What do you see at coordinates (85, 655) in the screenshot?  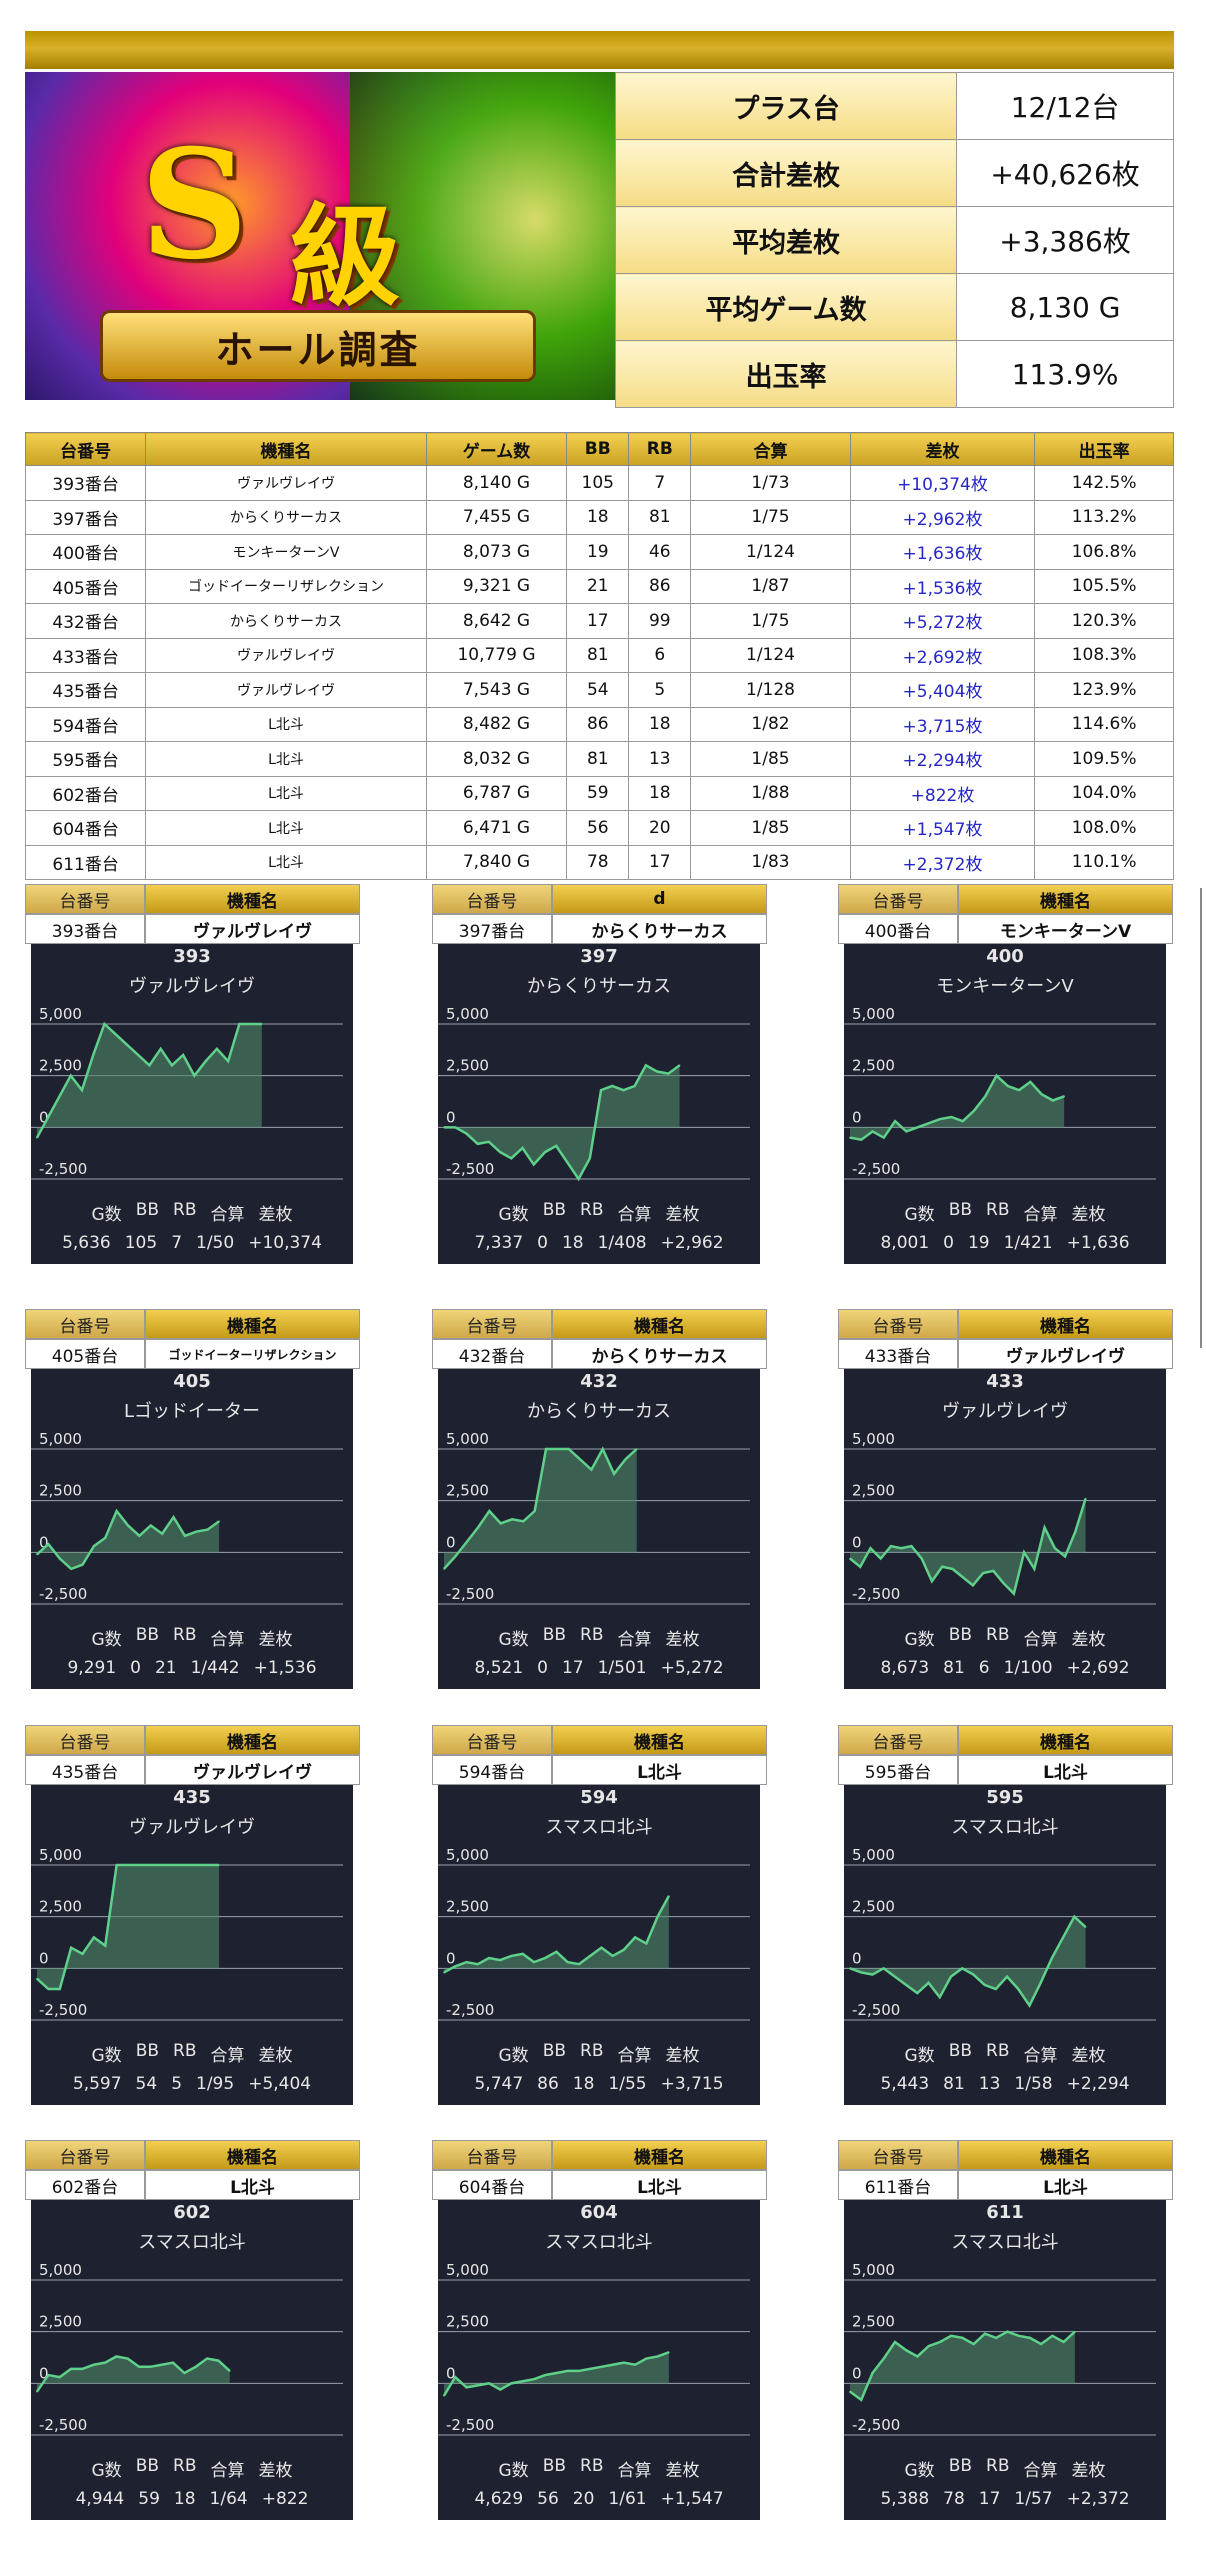 I see `table-cell: 433番台` at bounding box center [85, 655].